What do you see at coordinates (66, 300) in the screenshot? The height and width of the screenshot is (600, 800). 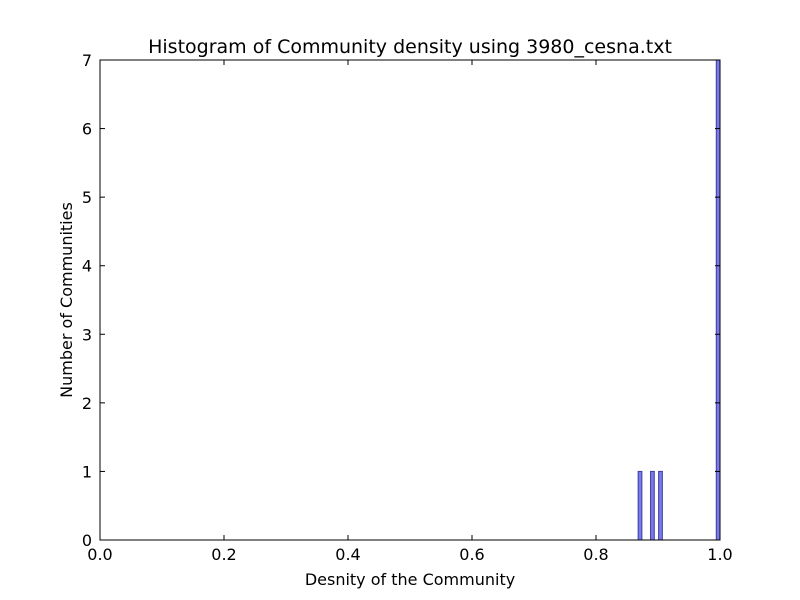 I see `y-axis-label: Number of Communities` at bounding box center [66, 300].